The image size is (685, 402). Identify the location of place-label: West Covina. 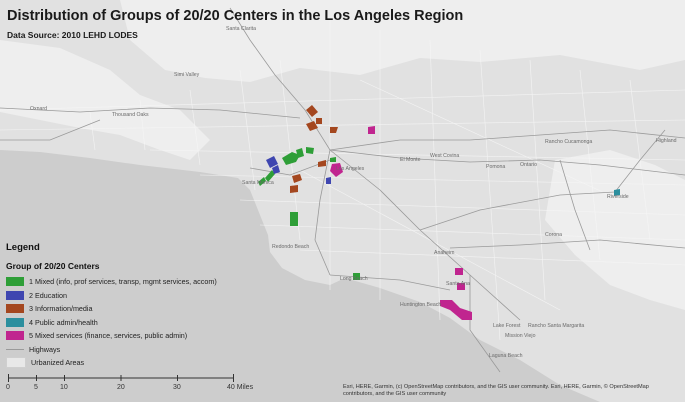
(444, 156).